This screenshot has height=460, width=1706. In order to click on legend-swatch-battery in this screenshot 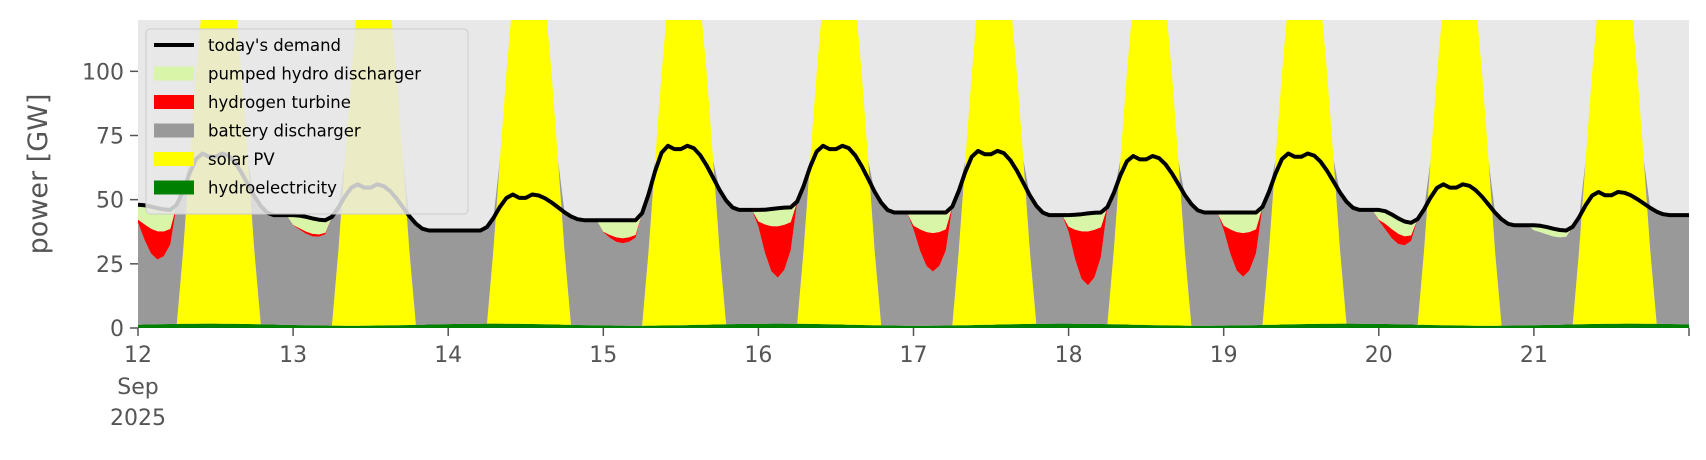, I will do `click(174, 130)`.